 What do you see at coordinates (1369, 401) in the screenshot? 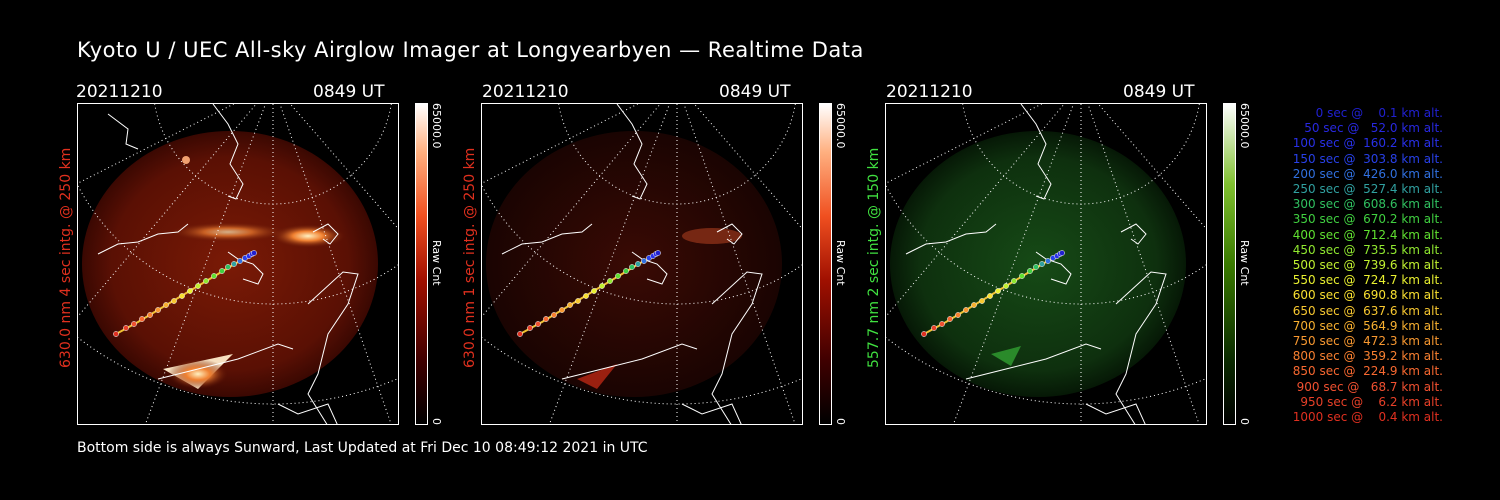
I see `legend-item: 950 sec @ 6.2 km alt.` at bounding box center [1369, 401].